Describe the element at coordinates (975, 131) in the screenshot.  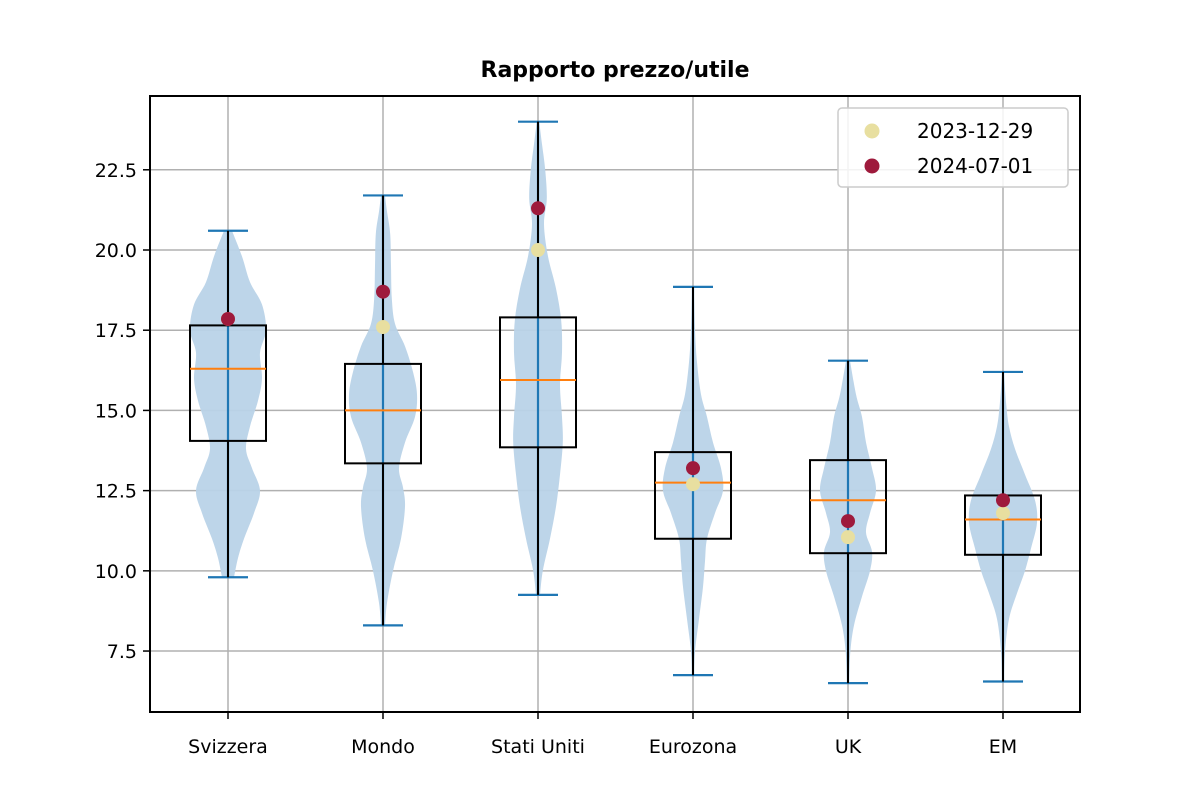
I see `legend-label-2023: 2023-12-29` at that location.